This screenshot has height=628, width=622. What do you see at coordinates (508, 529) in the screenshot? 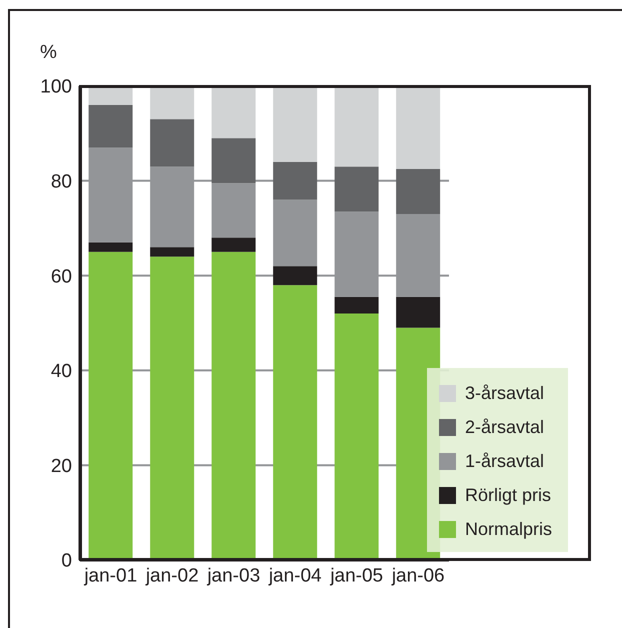
I see `legend-label: Normalpris` at bounding box center [508, 529].